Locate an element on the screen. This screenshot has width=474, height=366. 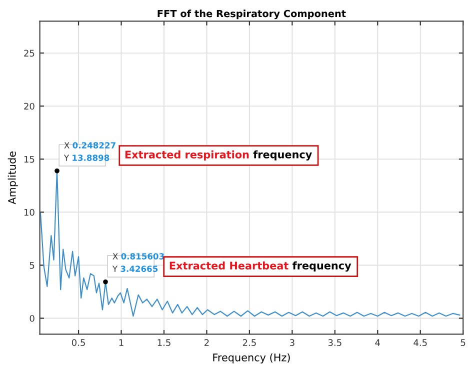
x-tick-label: 1 is located at coordinates (121, 342).